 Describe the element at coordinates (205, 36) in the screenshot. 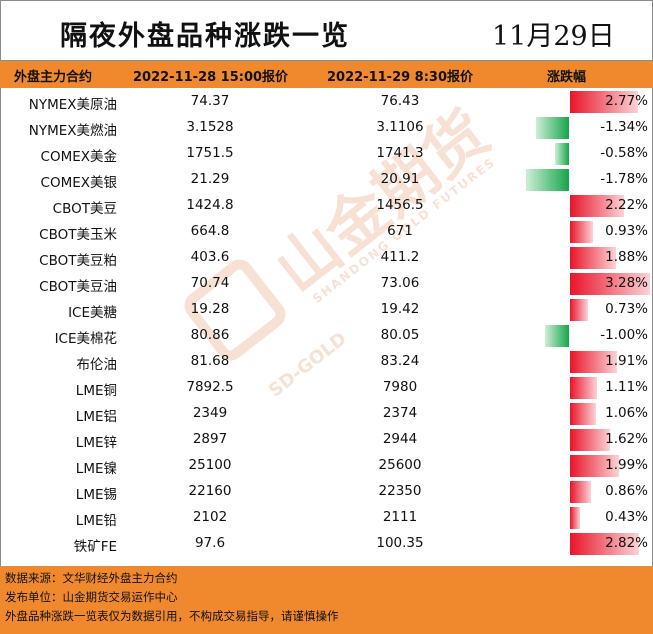

I see `page-title: 隔夜外盘品种涨跌一览` at that location.